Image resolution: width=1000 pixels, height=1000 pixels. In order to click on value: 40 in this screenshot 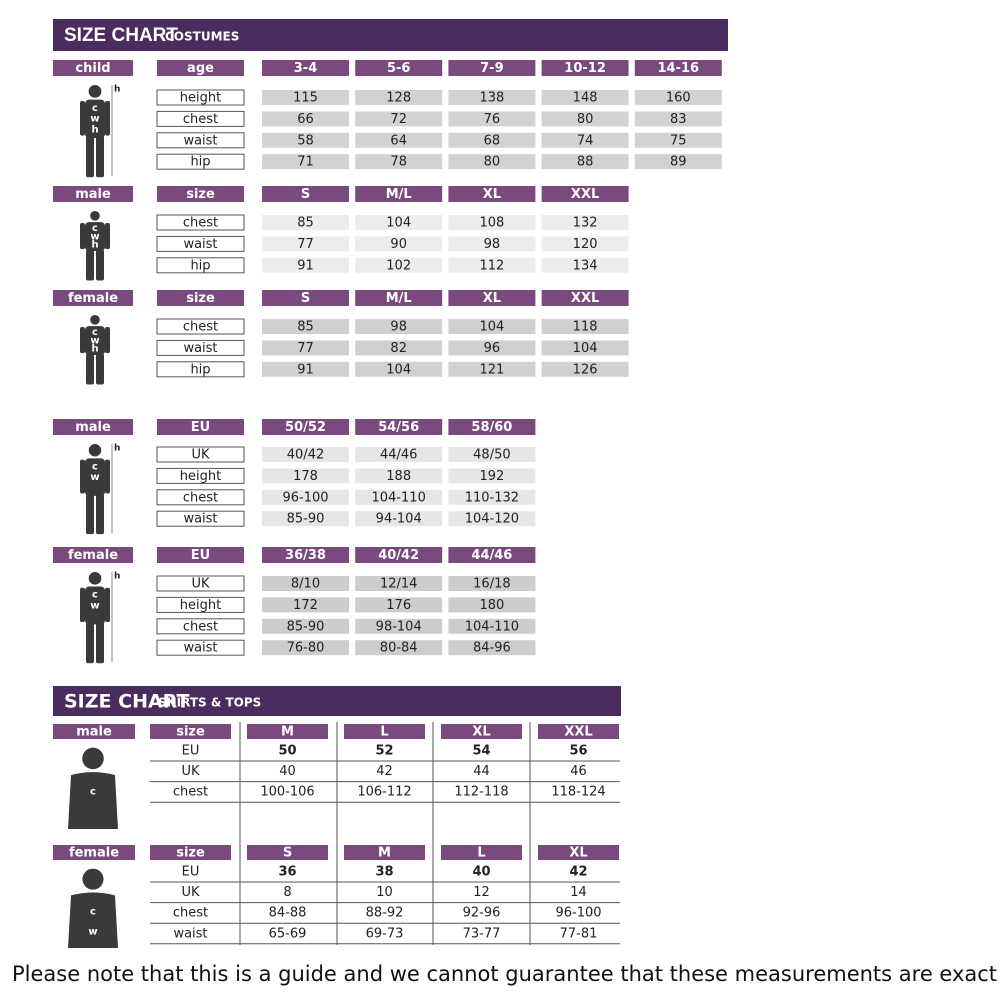, I will do `click(287, 771)`.